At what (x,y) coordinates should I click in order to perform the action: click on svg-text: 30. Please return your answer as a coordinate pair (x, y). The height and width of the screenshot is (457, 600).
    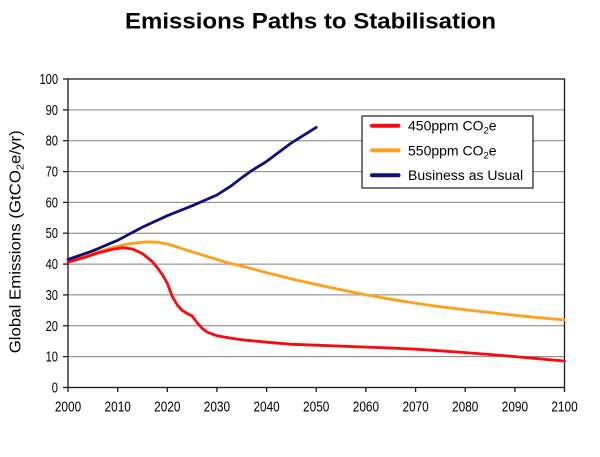
    Looking at the image, I should click on (52, 296).